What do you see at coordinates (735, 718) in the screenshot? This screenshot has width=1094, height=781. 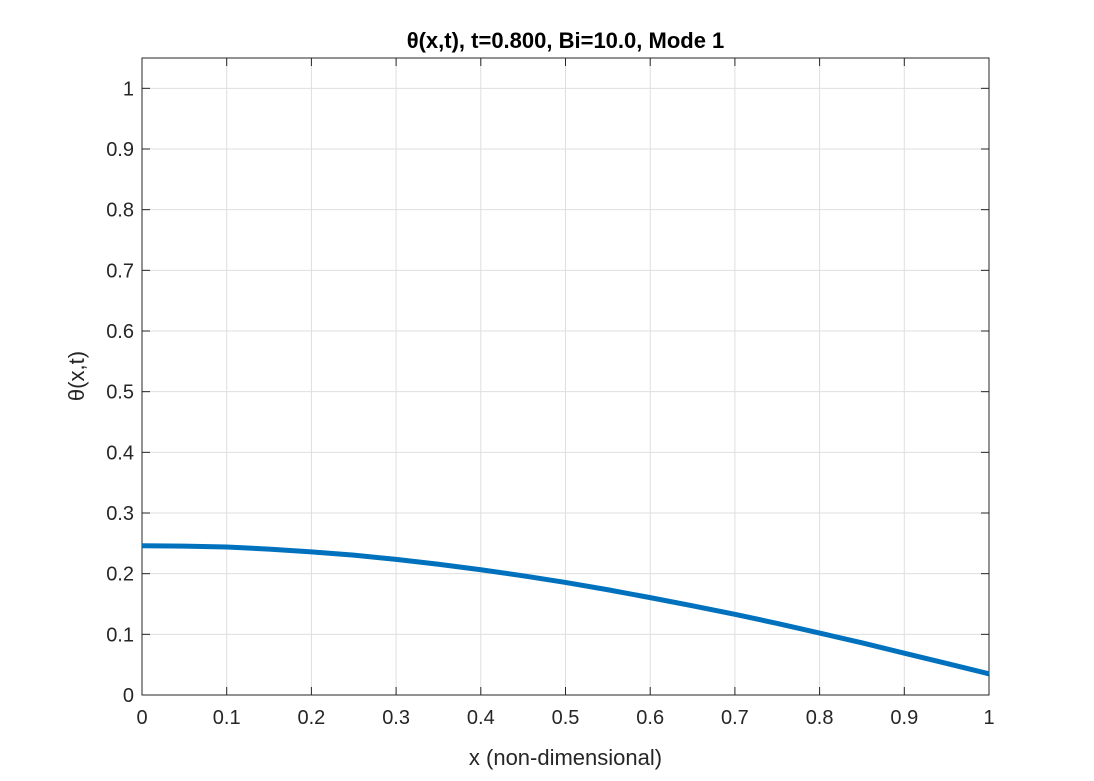 I see `x-tick-label: 0.7` at bounding box center [735, 718].